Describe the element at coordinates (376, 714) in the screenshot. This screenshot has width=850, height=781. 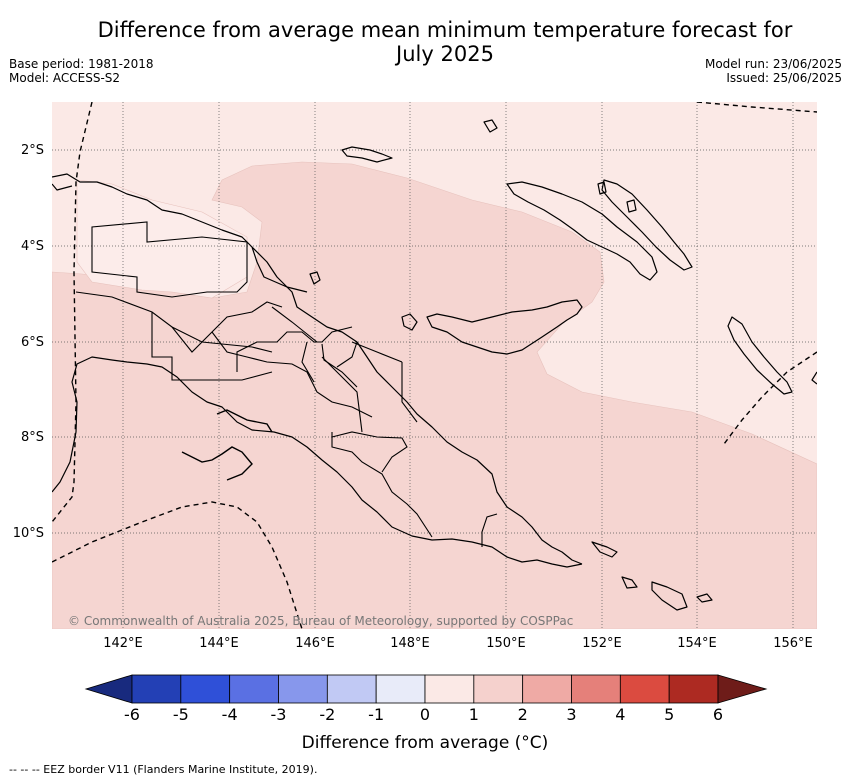
I see `colorbar-tick-label: -1` at that location.